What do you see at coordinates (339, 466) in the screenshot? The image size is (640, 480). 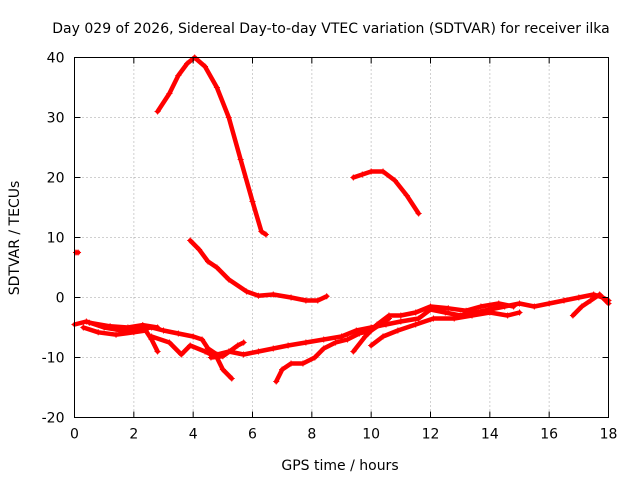 I see `x-axis-title: GPS time / hours` at bounding box center [339, 466].